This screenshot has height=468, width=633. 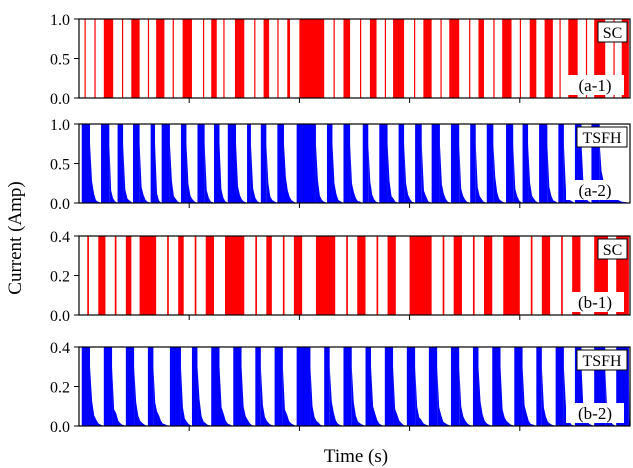 I want to click on y-axis-label: Current (Amp), so click(x=15, y=237).